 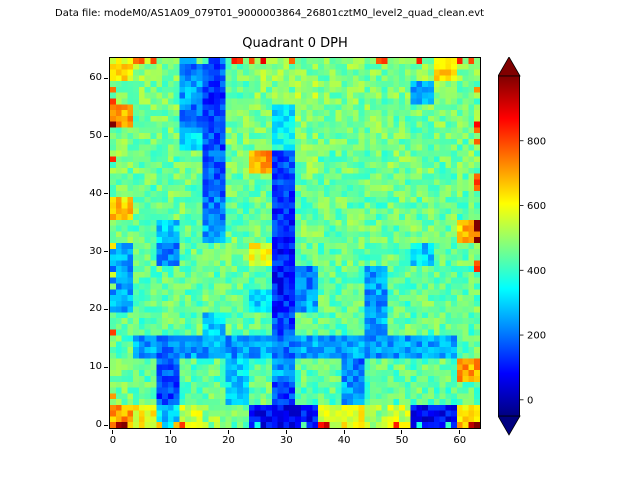 What do you see at coordinates (228, 440) in the screenshot?
I see `x-tick-label: 20` at bounding box center [228, 440].